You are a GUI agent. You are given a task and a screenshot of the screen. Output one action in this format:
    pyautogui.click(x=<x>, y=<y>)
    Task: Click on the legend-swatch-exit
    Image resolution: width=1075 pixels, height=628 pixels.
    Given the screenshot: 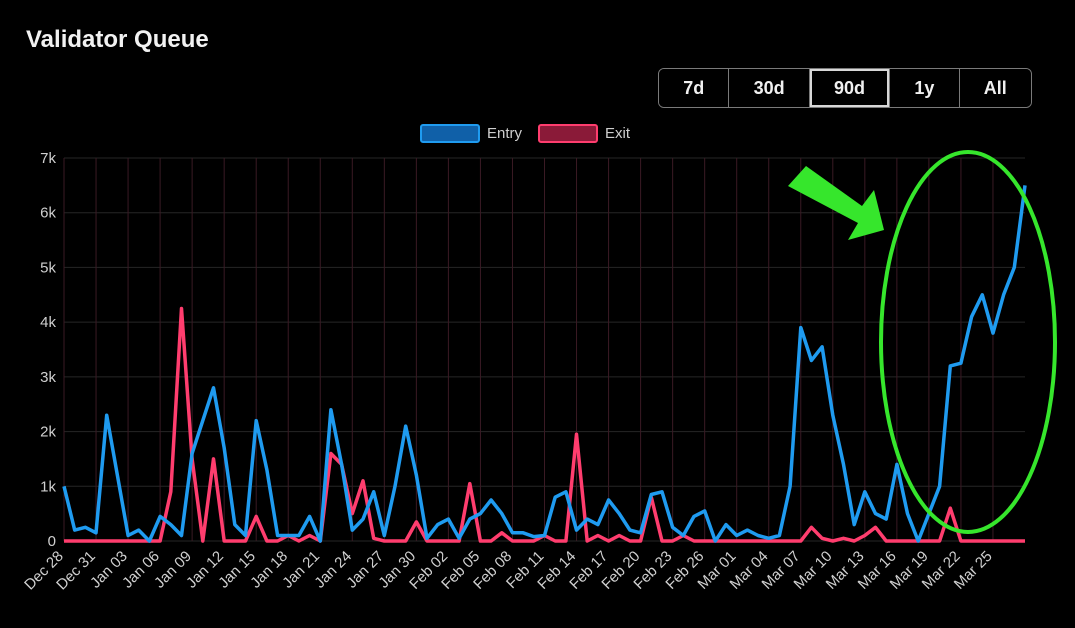 What is the action you would take?
    pyautogui.click(x=568, y=133)
    